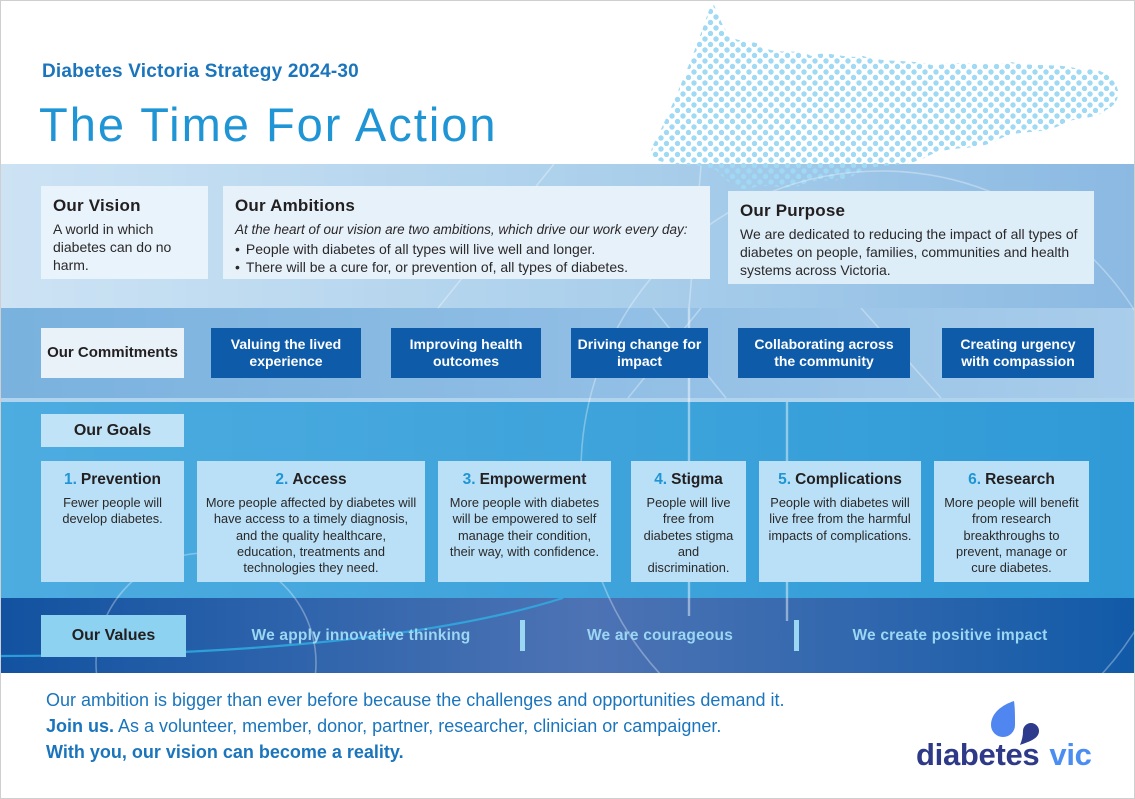 The image size is (1135, 799). Describe the element at coordinates (885, 97) in the screenshot. I see `victoria-map-halftone-icon` at that location.